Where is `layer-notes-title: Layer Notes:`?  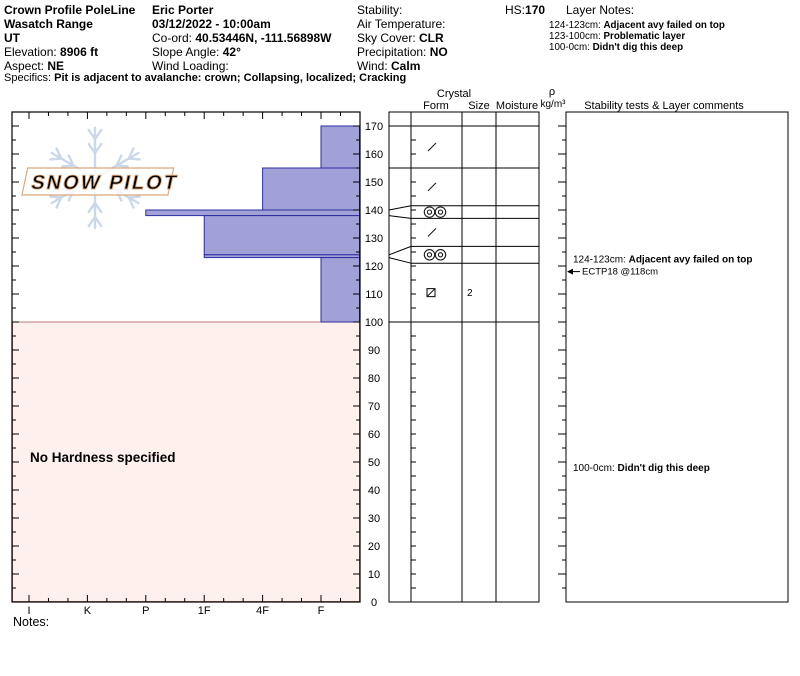
layer-notes-title: Layer Notes: is located at coordinates (600, 10).